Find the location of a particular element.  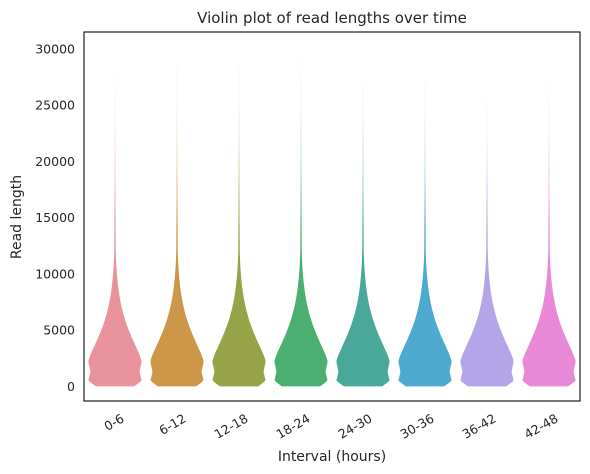

y-axis-label: Read length is located at coordinates (17, 217).